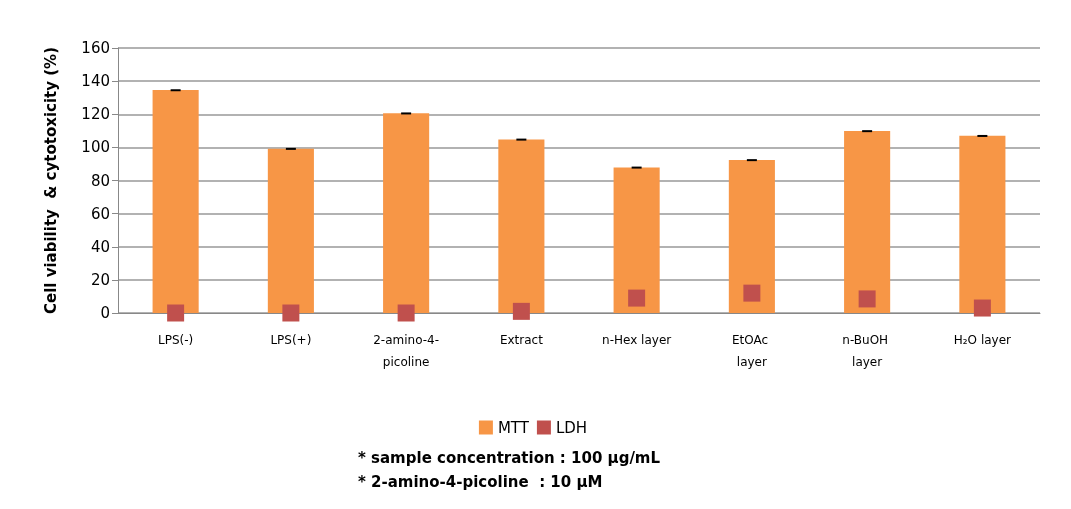 Image resolution: width=1071 pixels, height=509 pixels. Describe the element at coordinates (867, 351) in the screenshot. I see `x-tick-label: n-BuOH layer` at that location.